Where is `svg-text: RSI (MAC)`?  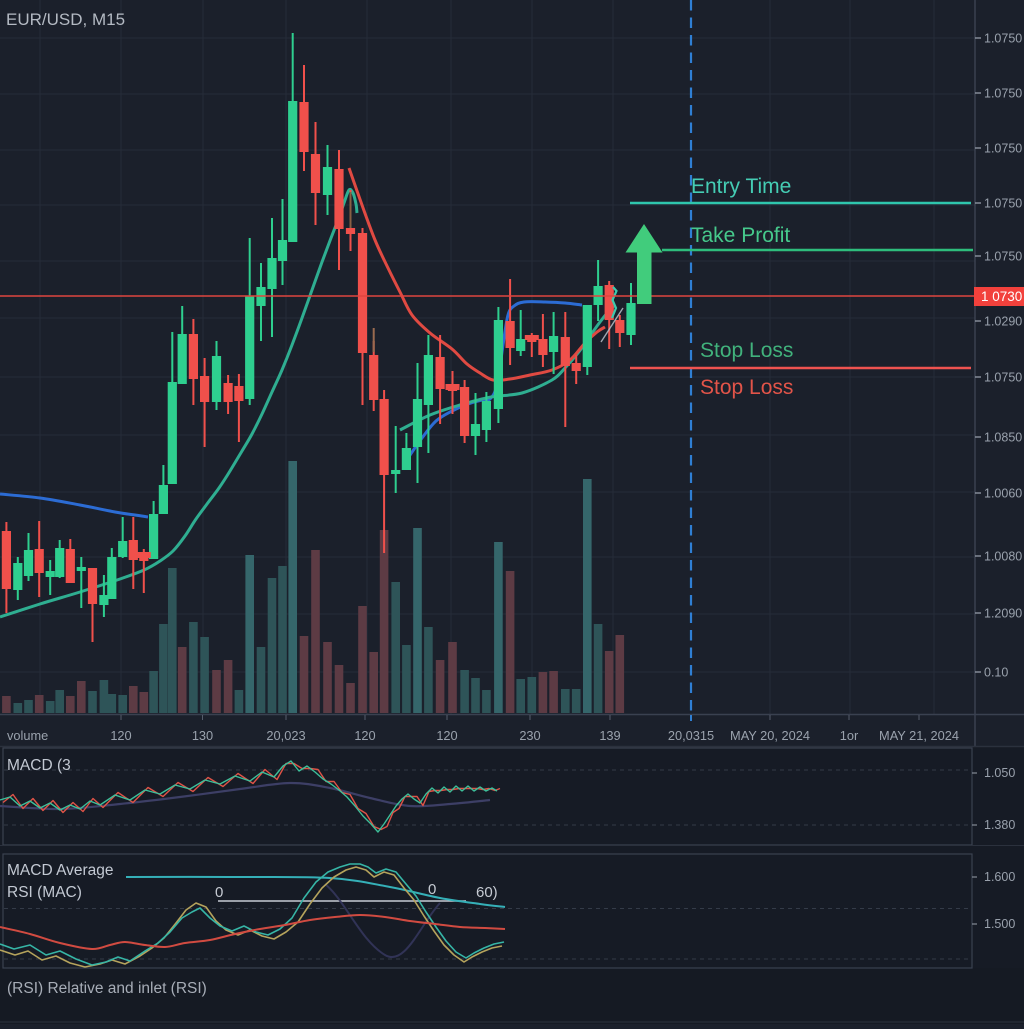
svg-text: RSI (MAC) is located at coordinates (44, 892).